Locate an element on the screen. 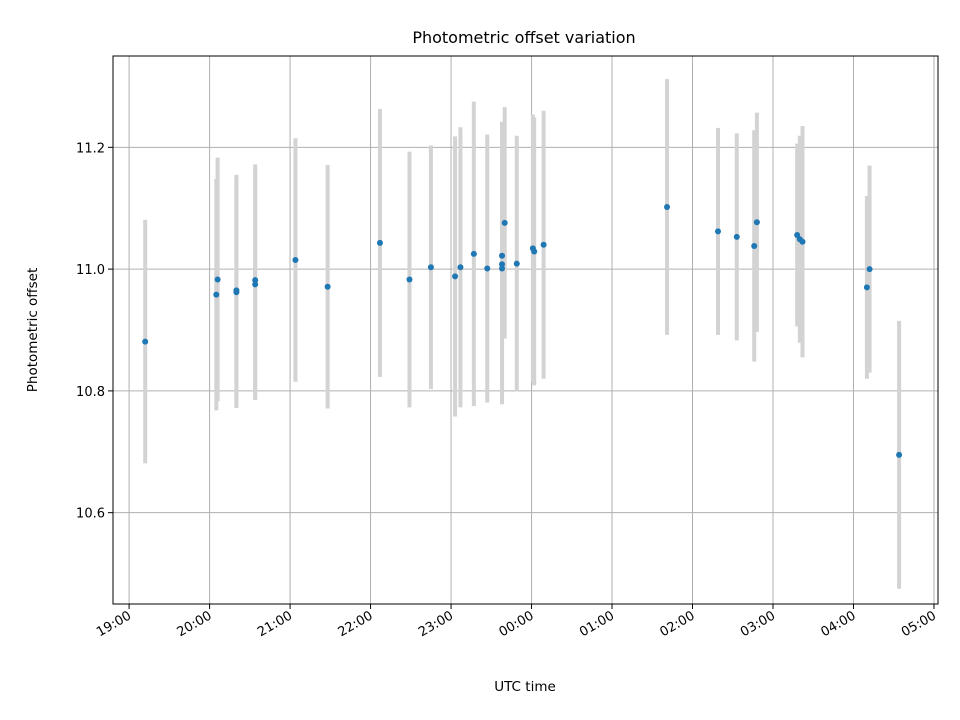 The height and width of the screenshot is (720, 960). y-tick-label: 10.6 is located at coordinates (90, 514).